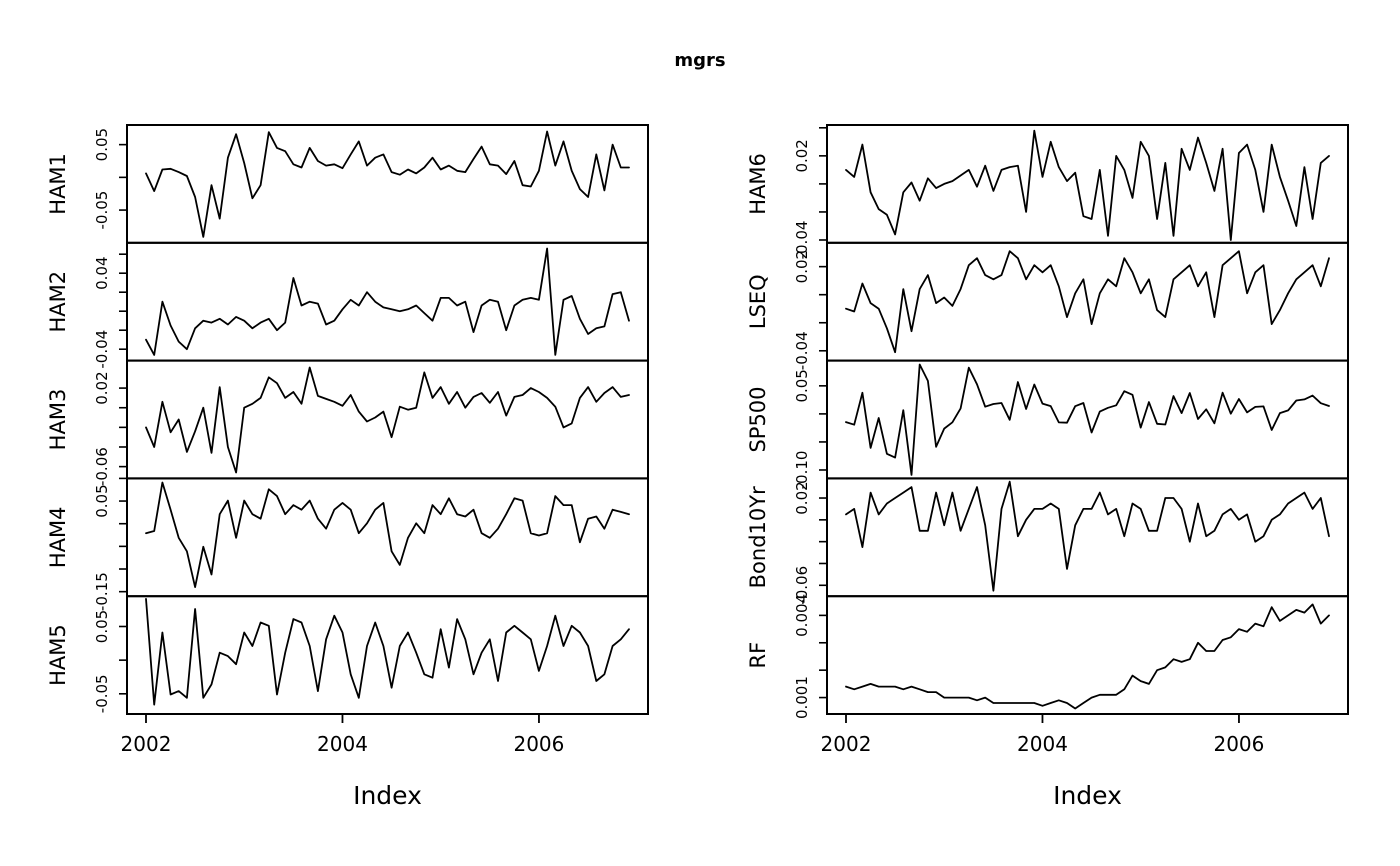 The height and width of the screenshot is (866, 1400). Describe the element at coordinates (758, 537) in the screenshot. I see `series-label-Bond10Yr: Bond10Yr` at that location.